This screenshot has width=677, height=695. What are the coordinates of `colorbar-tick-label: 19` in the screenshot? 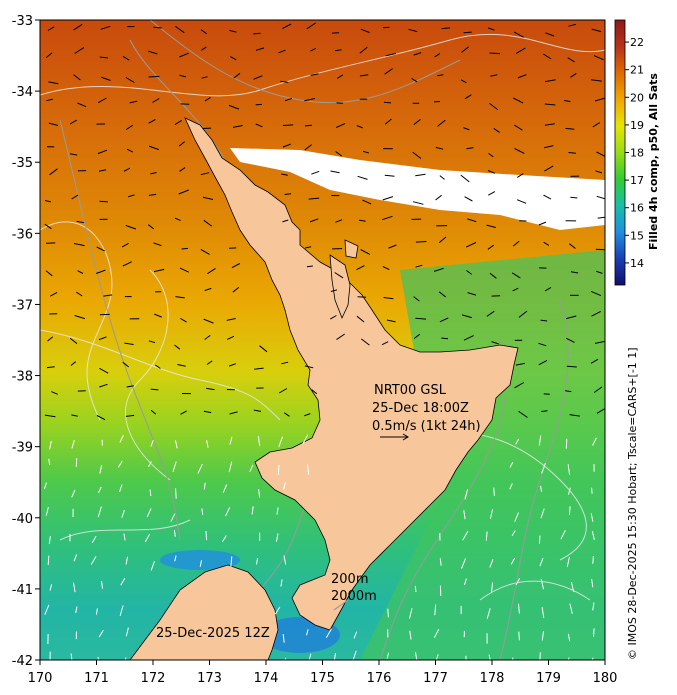 It's located at (637, 125).